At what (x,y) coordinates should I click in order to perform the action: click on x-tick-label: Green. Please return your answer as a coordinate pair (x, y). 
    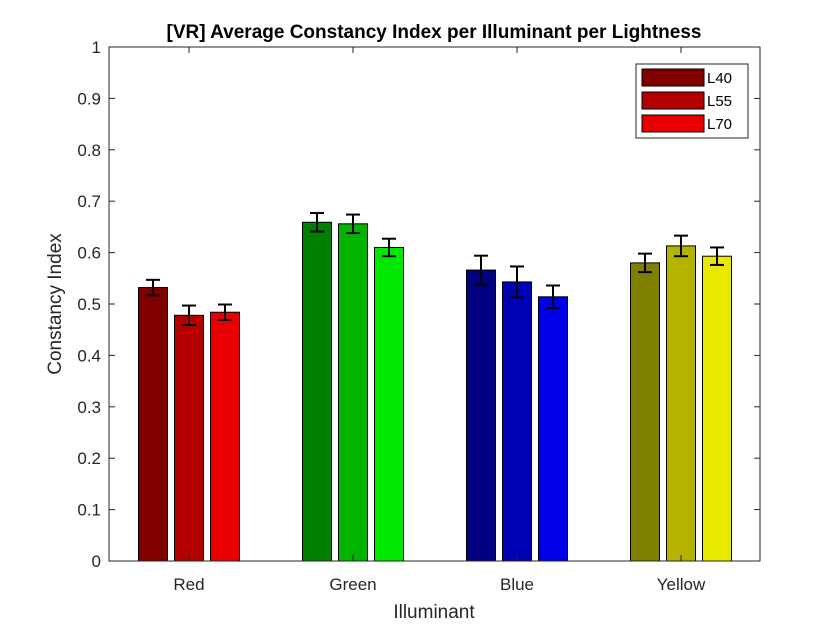
    Looking at the image, I should click on (352, 584).